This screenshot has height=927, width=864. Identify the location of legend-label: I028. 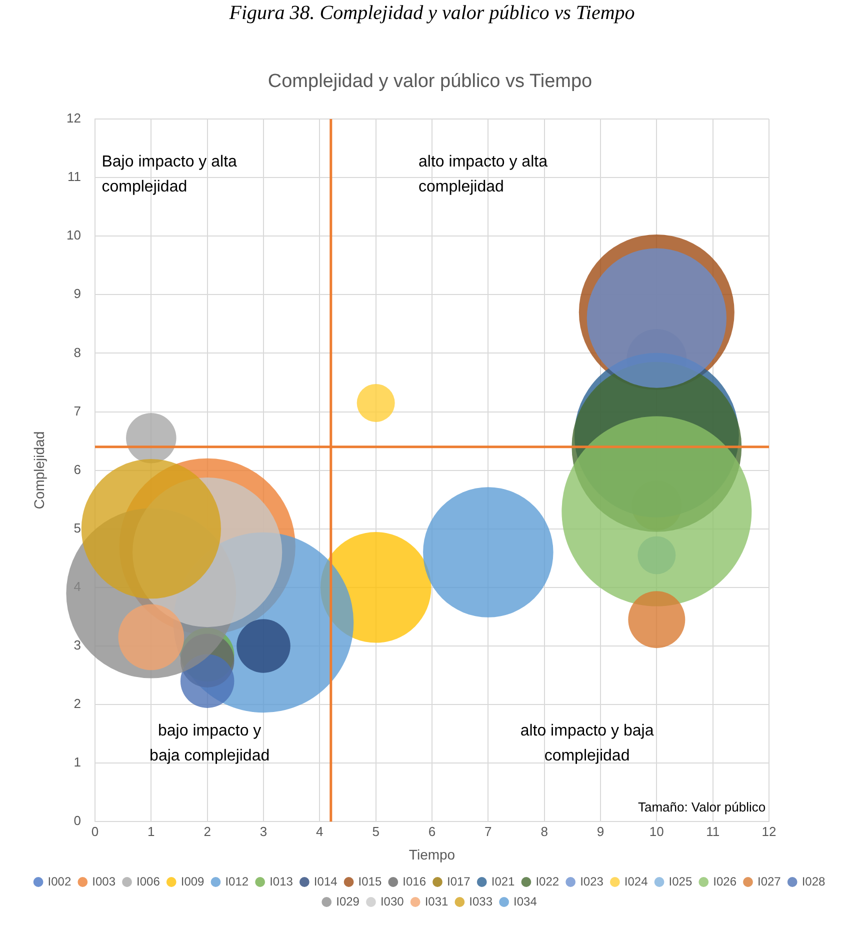
(814, 881).